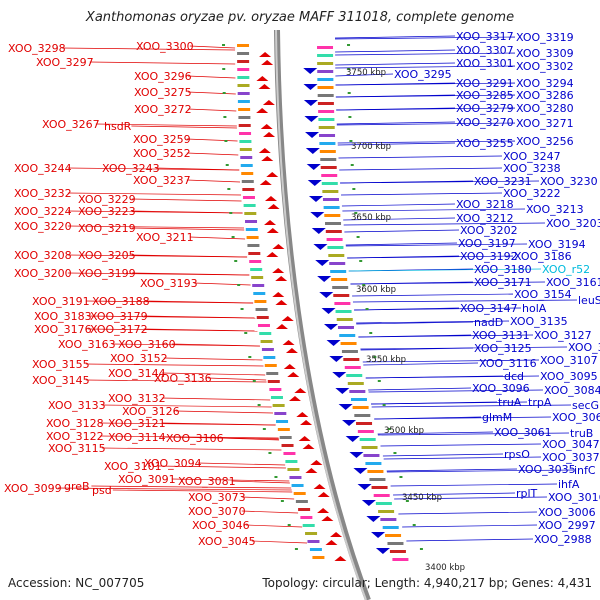 This screenshot has height=600, width=600. I want to click on left-gene-label: XOO_3128, so click(75, 423).